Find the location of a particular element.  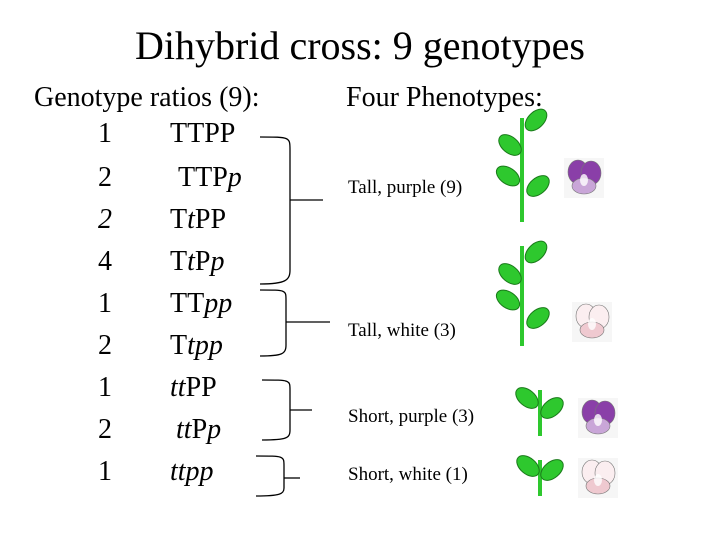

phenotype-label: Tall, purple (9) is located at coordinates (405, 187).